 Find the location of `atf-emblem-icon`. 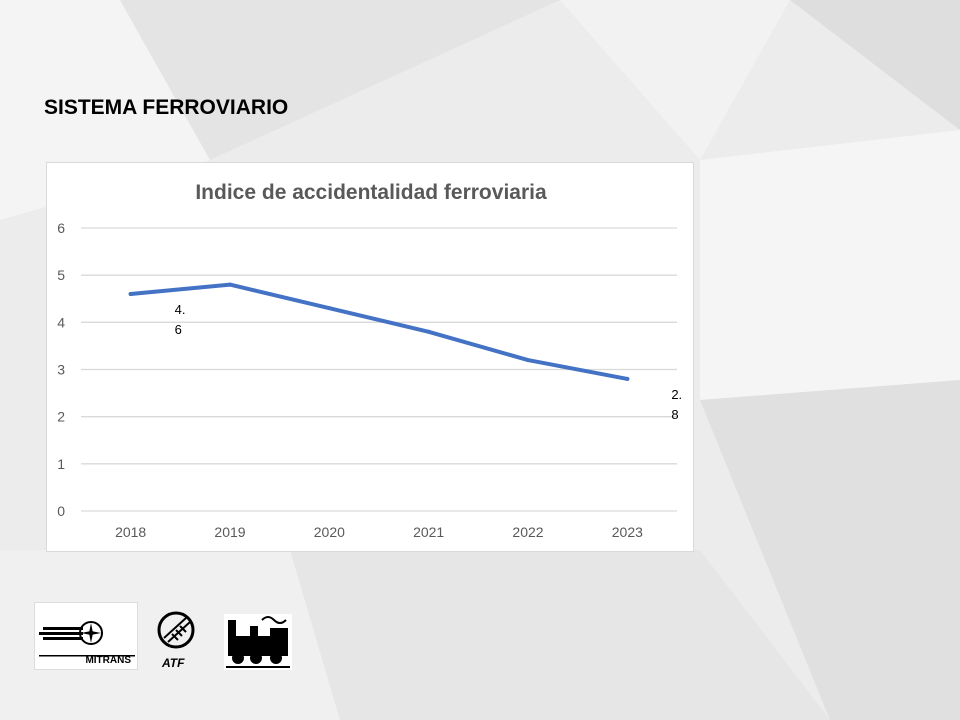

atf-emblem-icon is located at coordinates (176, 630).